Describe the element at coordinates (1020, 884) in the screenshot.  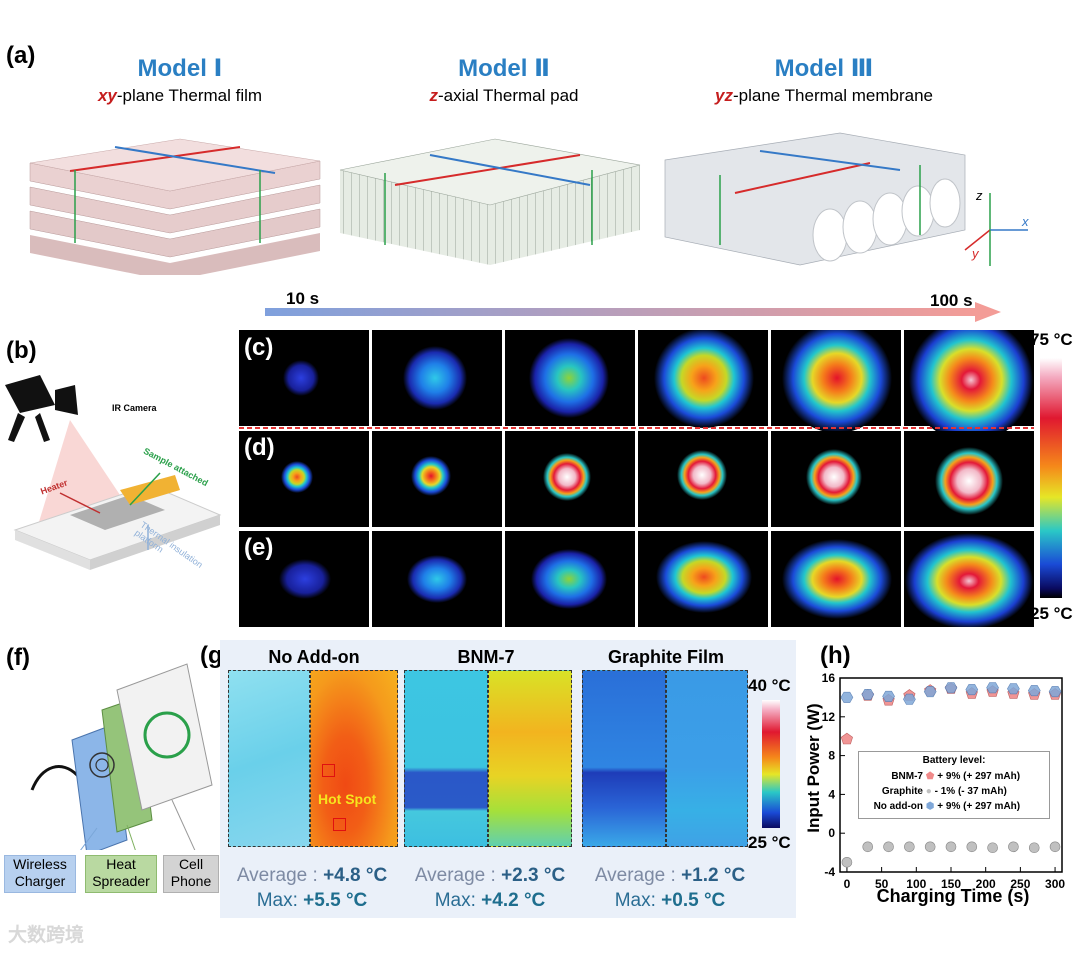
I see `x-tick-label: 250` at that location.